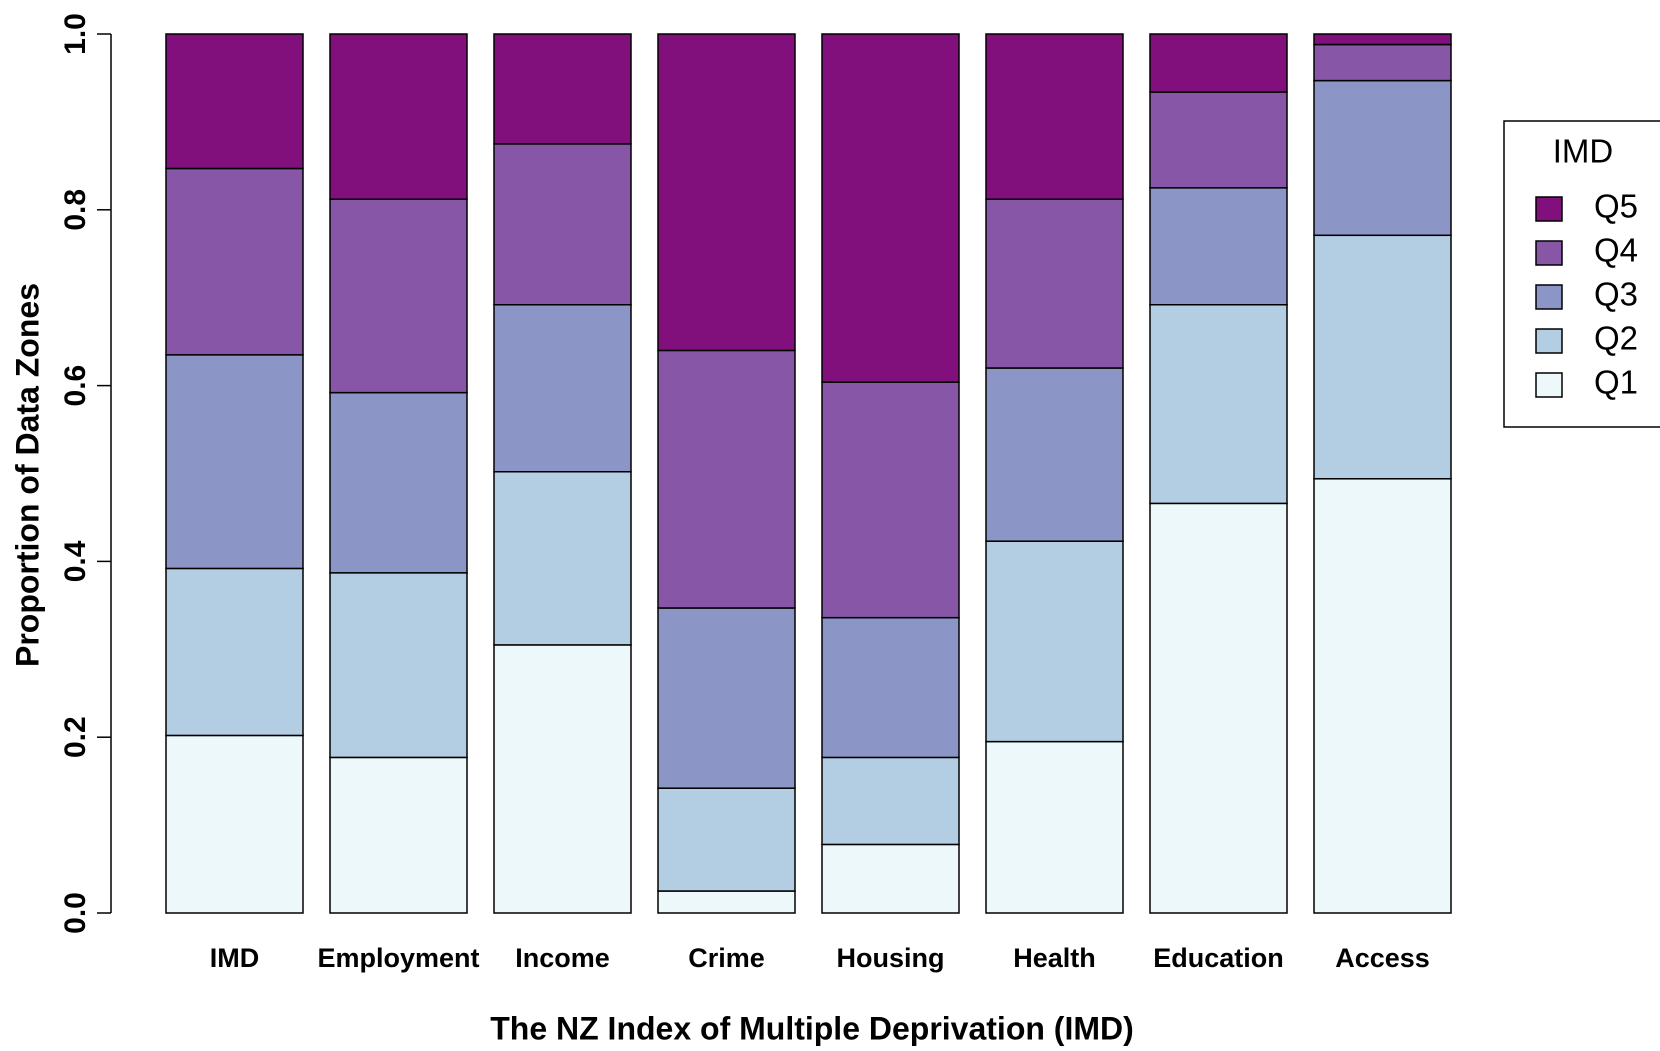 The height and width of the screenshot is (1051, 1660). What do you see at coordinates (1616, 250) in the screenshot?
I see `legend-label: Q4` at bounding box center [1616, 250].